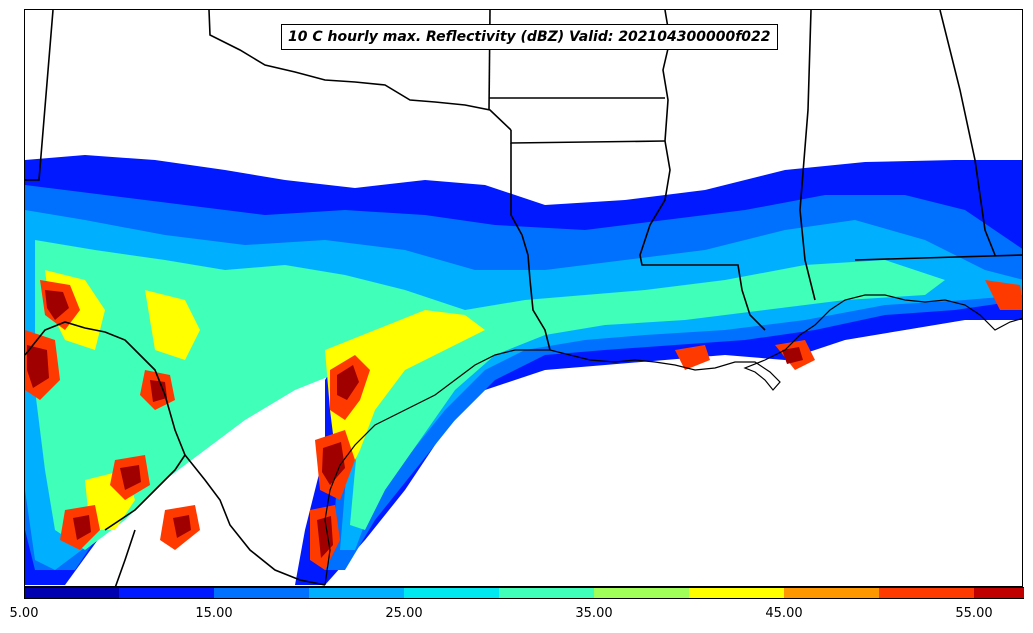 This screenshot has height=633, width=1033. I want to click on colorbar-tick-label: 35.00, so click(594, 613).